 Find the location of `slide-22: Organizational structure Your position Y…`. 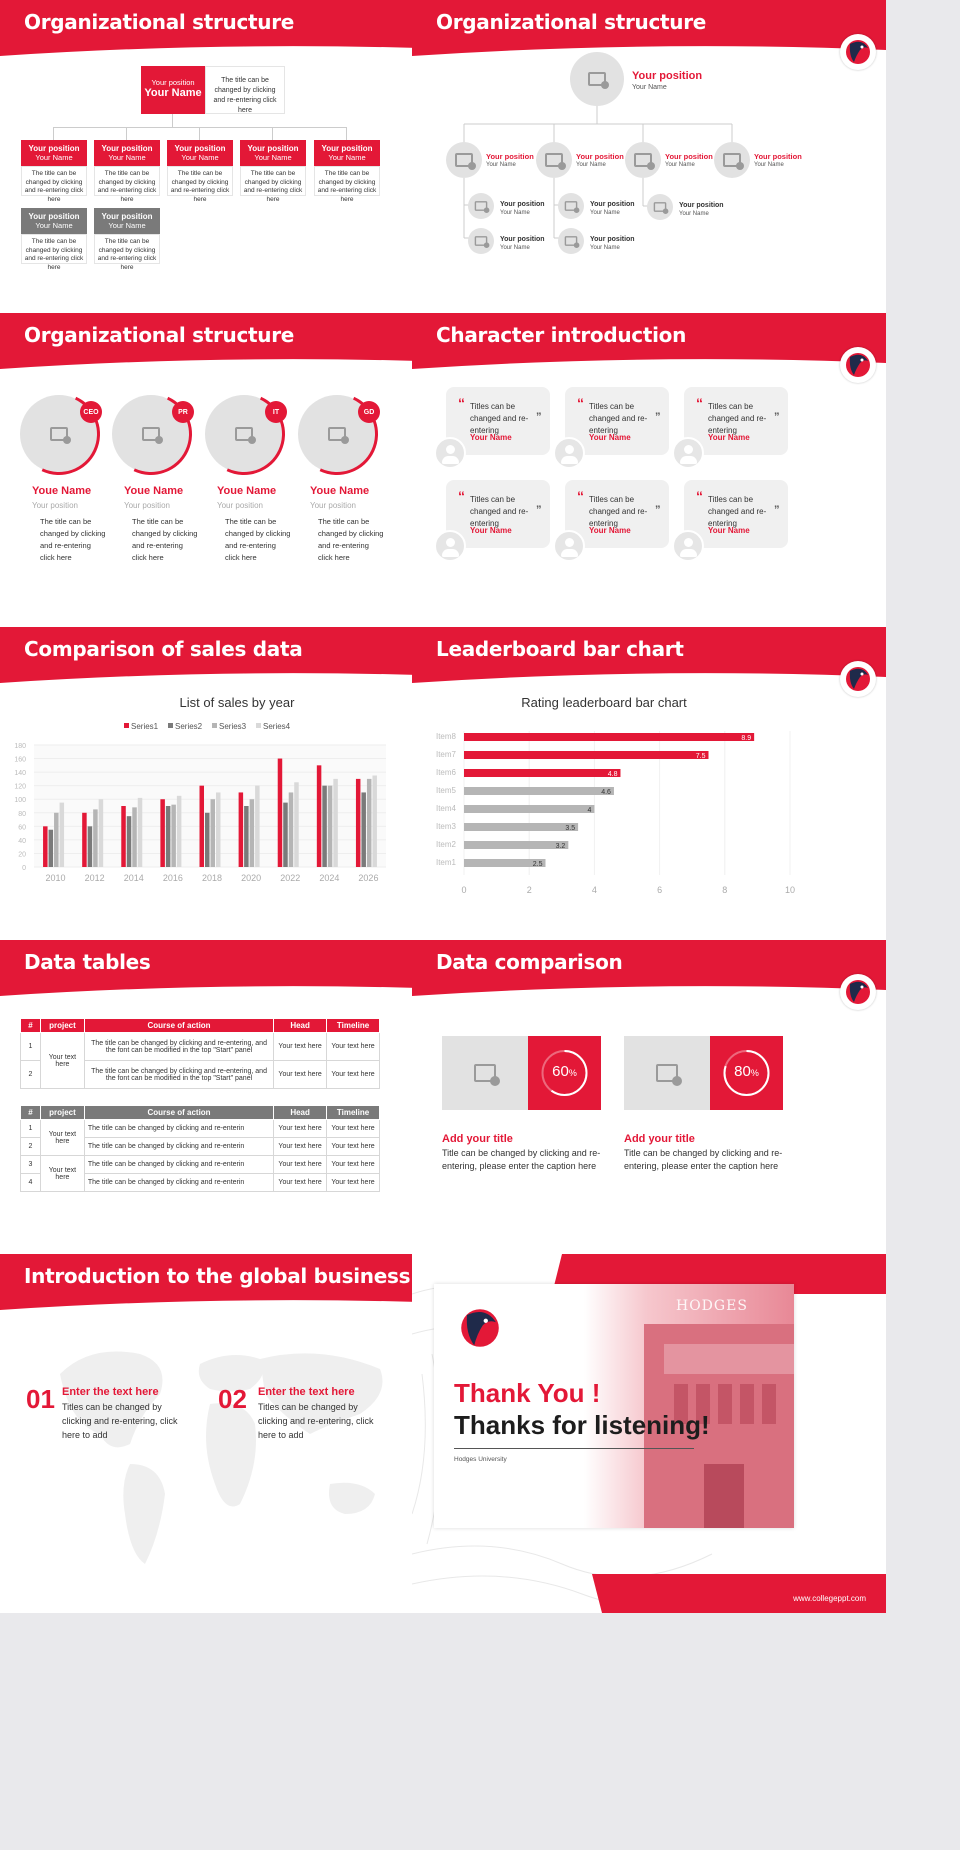

slide-22: Organizational structure Your position Y… is located at coordinates (237, 179).